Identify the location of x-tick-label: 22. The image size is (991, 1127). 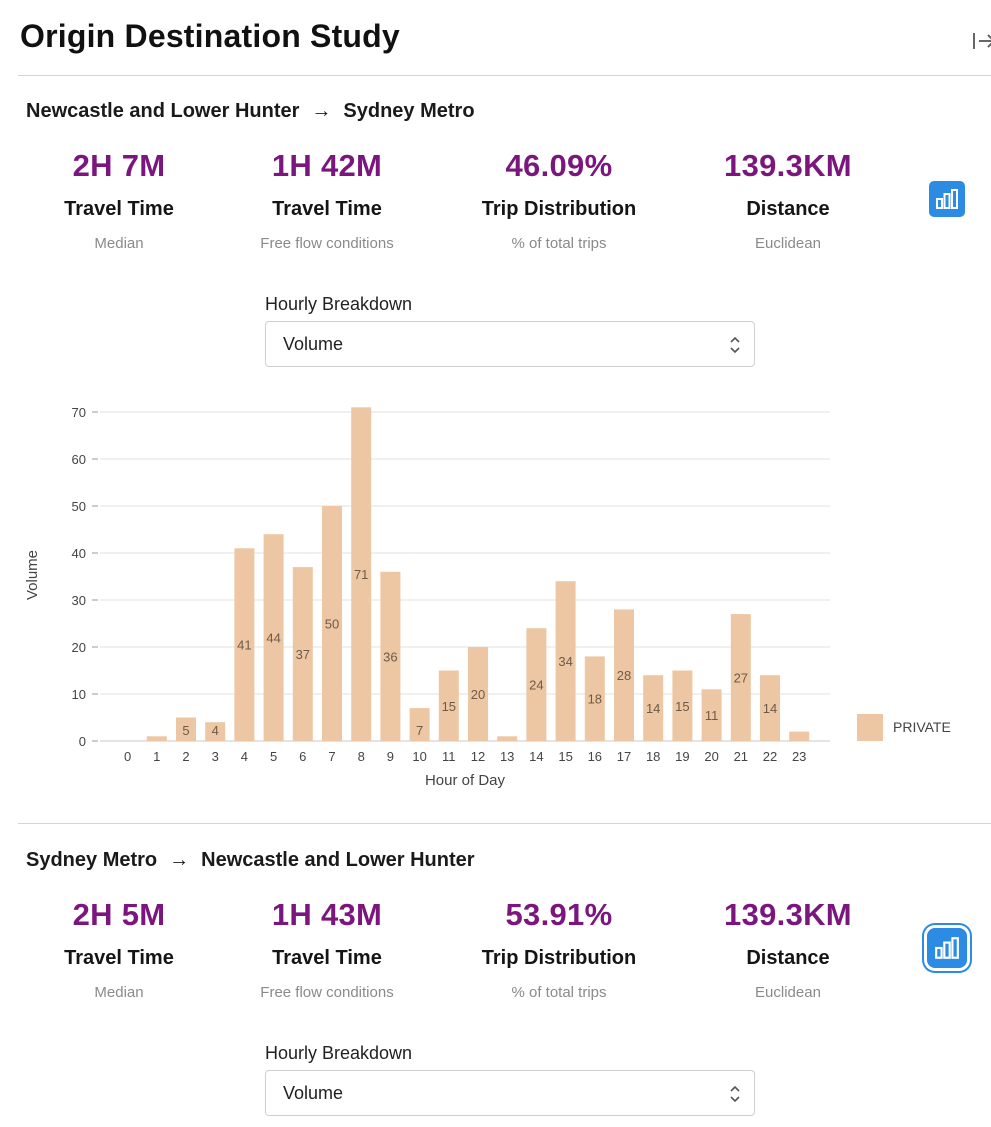
(770, 756).